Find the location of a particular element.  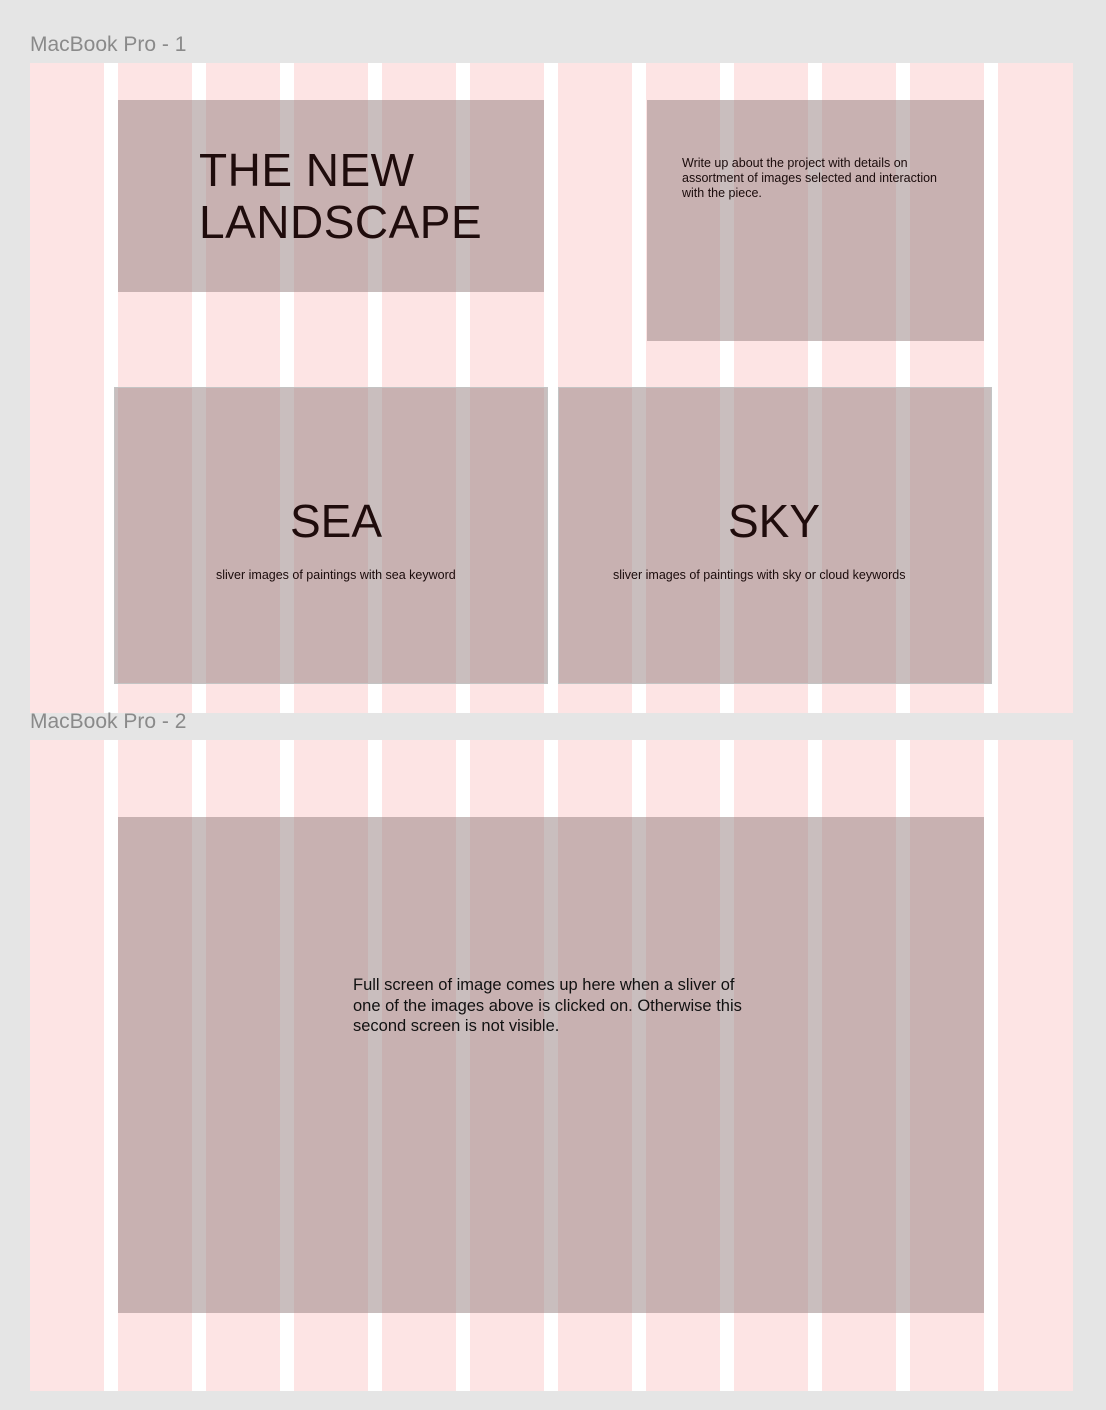

sky-box-border is located at coordinates (775, 535).